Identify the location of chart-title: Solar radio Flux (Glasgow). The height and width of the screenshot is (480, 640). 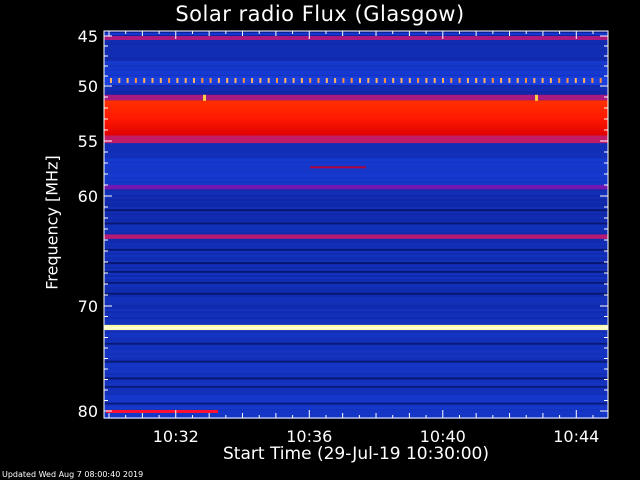
(320, 14).